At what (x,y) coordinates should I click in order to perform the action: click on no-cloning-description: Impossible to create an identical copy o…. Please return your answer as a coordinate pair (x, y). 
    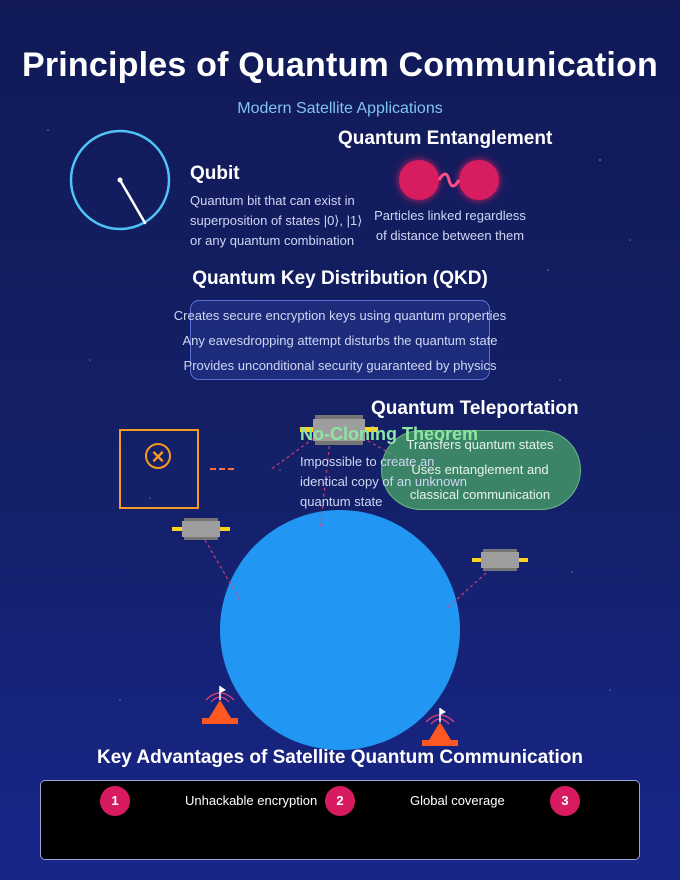
    Looking at the image, I should click on (383, 482).